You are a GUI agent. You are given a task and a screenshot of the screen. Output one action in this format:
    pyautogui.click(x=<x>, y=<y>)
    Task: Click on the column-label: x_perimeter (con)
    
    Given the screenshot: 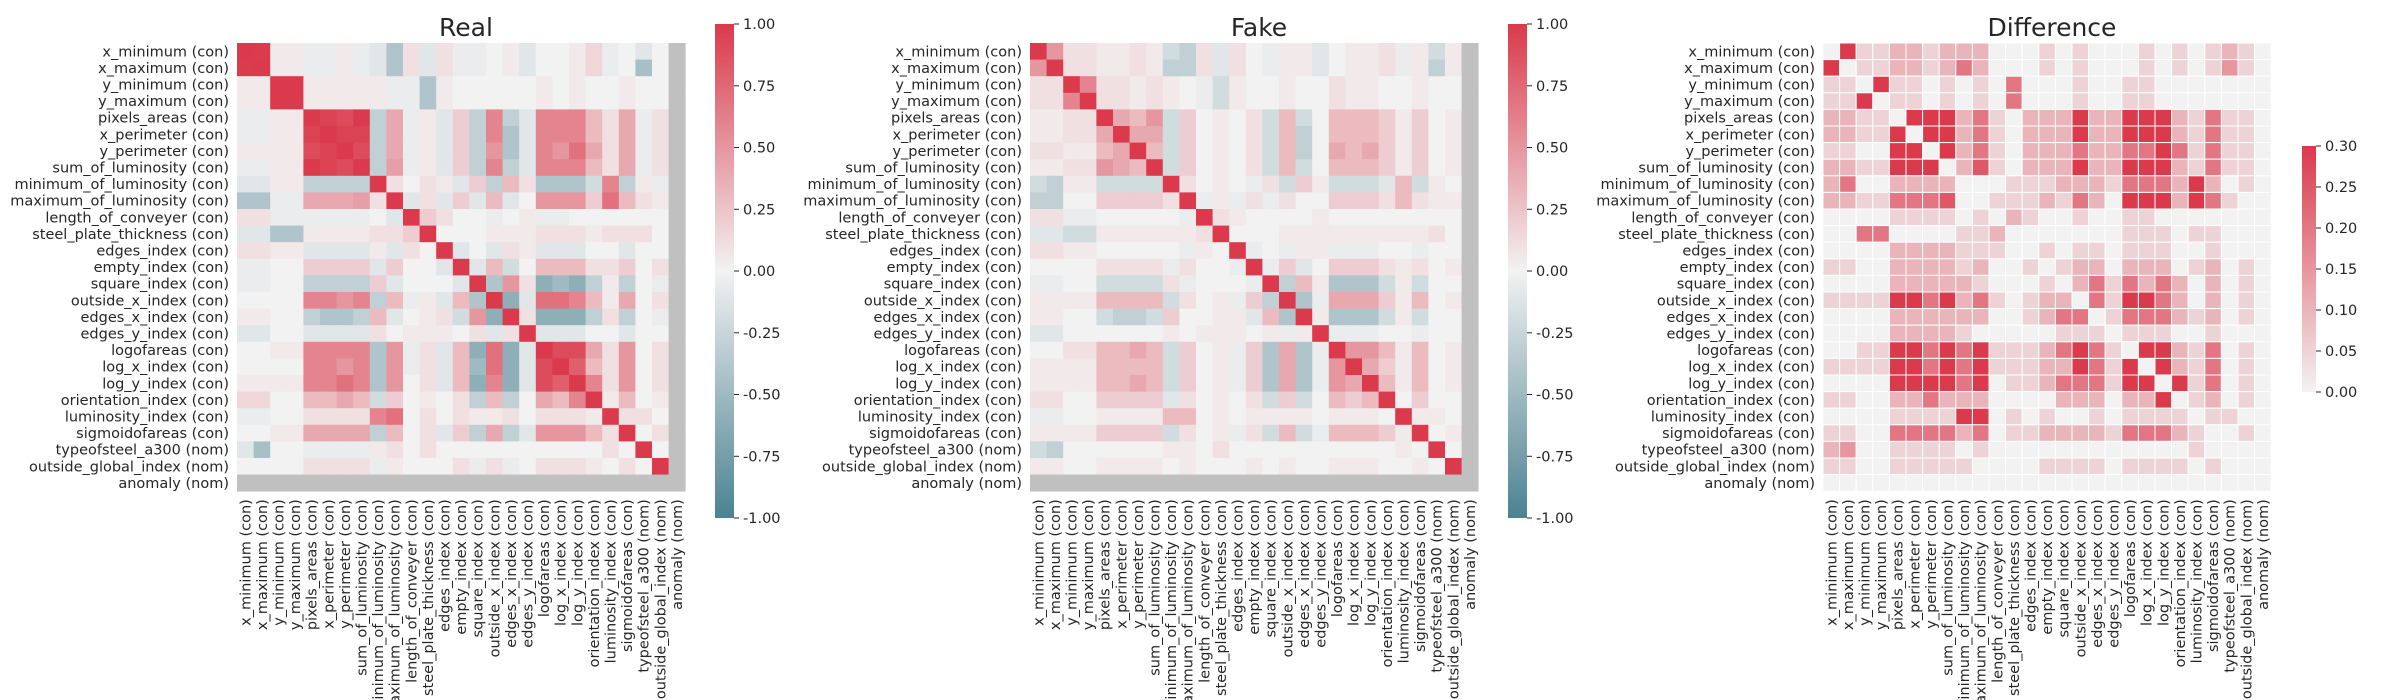 What is the action you would take?
    pyautogui.click(x=1915, y=564)
    